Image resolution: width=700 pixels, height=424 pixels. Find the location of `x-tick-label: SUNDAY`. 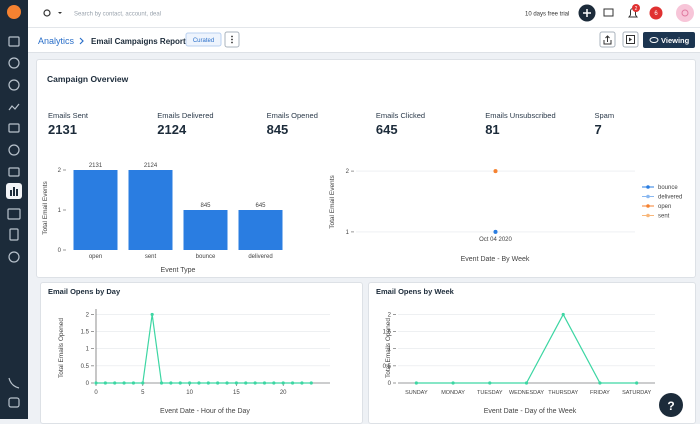

x-tick-label: SUNDAY is located at coordinates (416, 393).